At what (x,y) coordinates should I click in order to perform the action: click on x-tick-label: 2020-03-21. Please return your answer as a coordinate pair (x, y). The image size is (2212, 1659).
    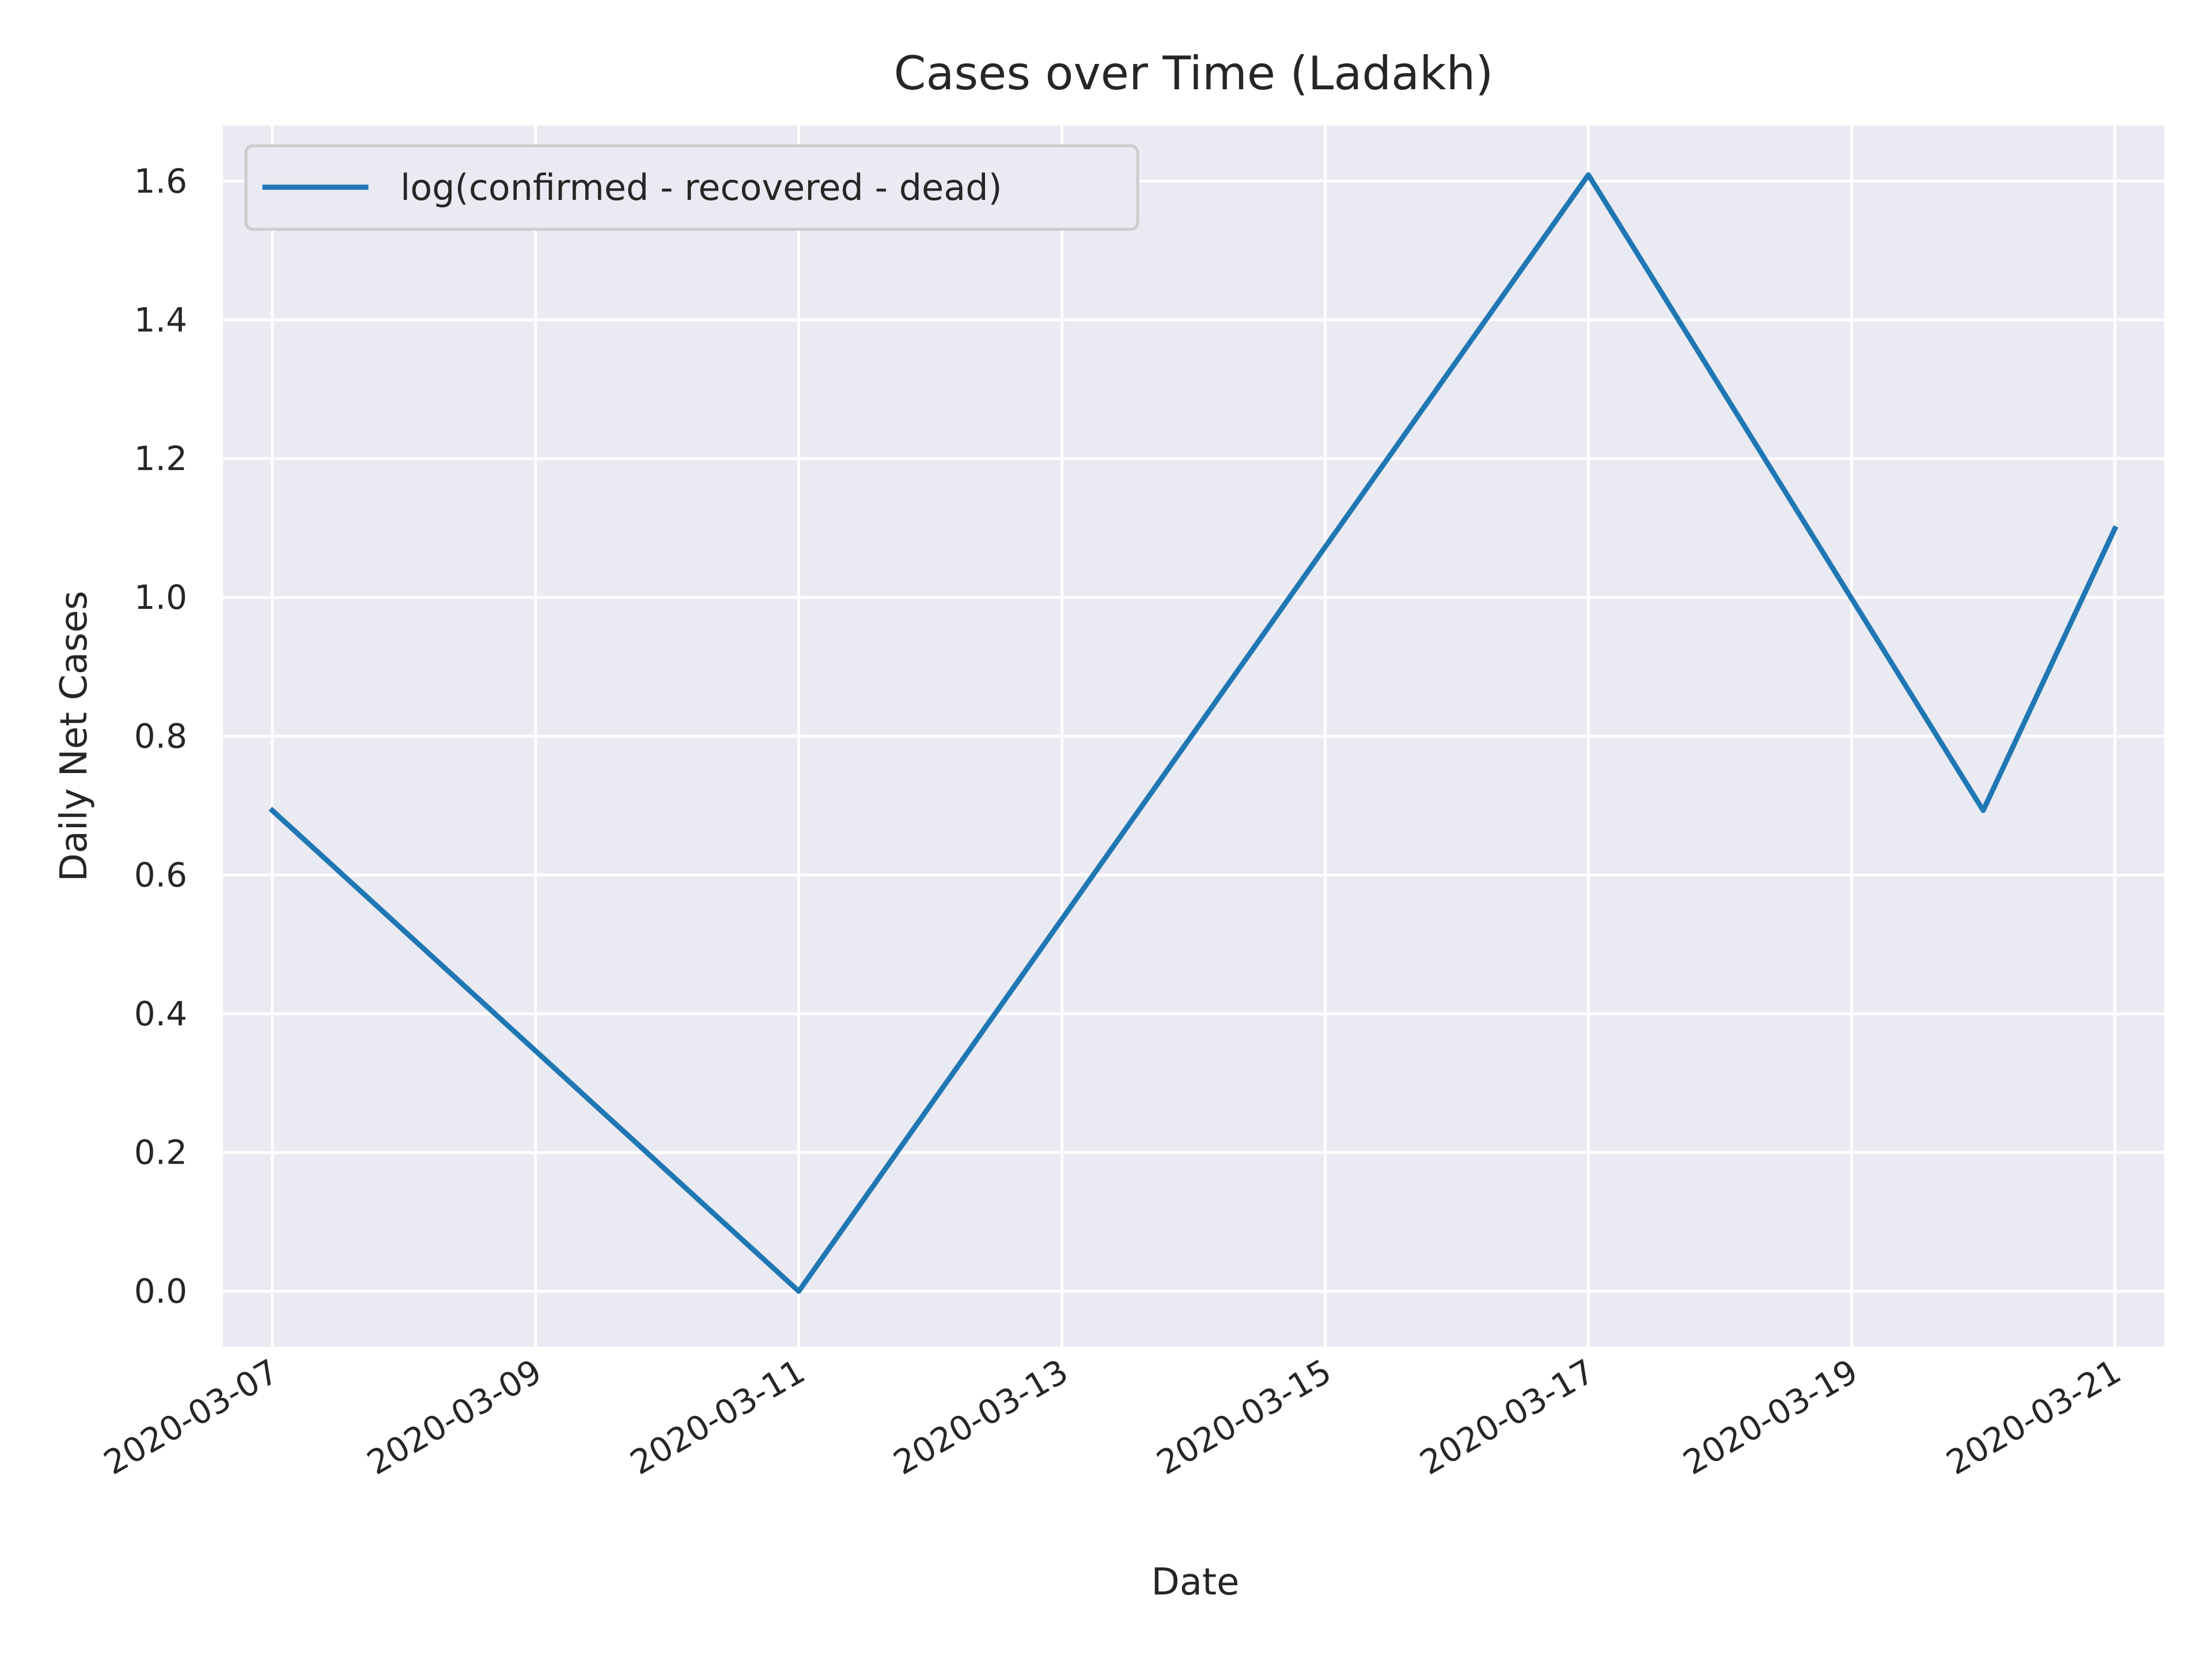
    Looking at the image, I should click on (2033, 1416).